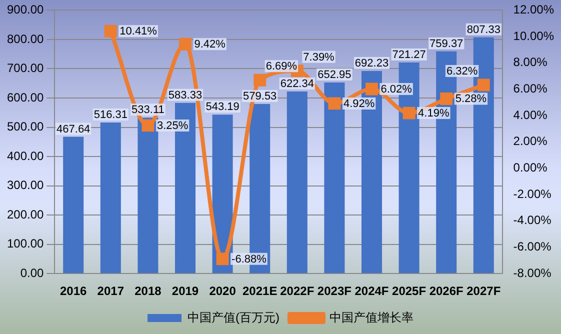 This screenshot has height=334, width=561. Describe the element at coordinates (139, 32) in the screenshot. I see `data-label: 10.41%` at that location.